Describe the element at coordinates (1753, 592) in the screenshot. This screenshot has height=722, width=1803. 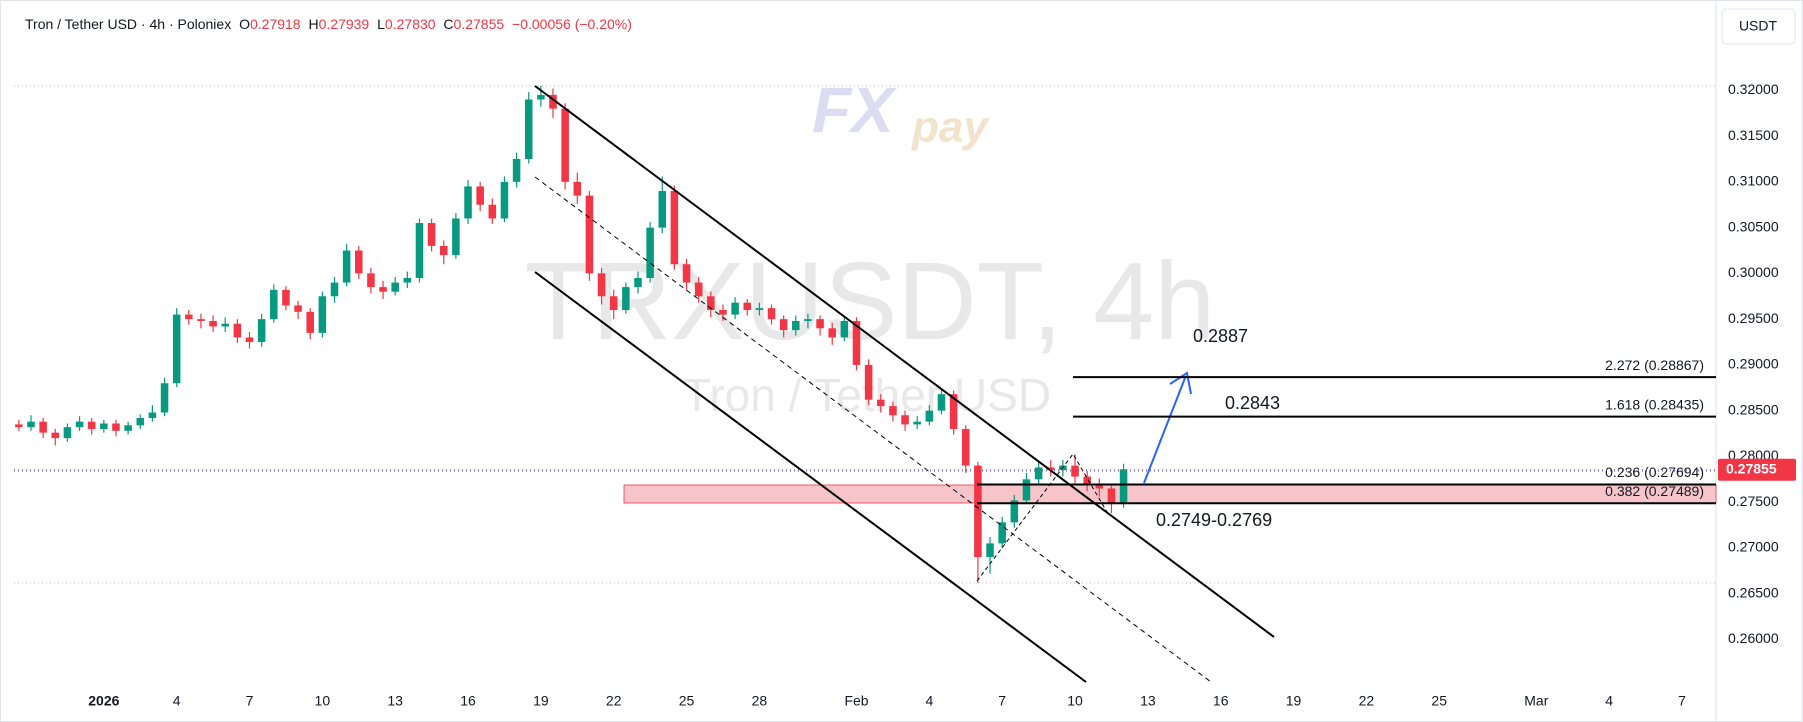
I see `y-tick-label: 0.26500` at that location.